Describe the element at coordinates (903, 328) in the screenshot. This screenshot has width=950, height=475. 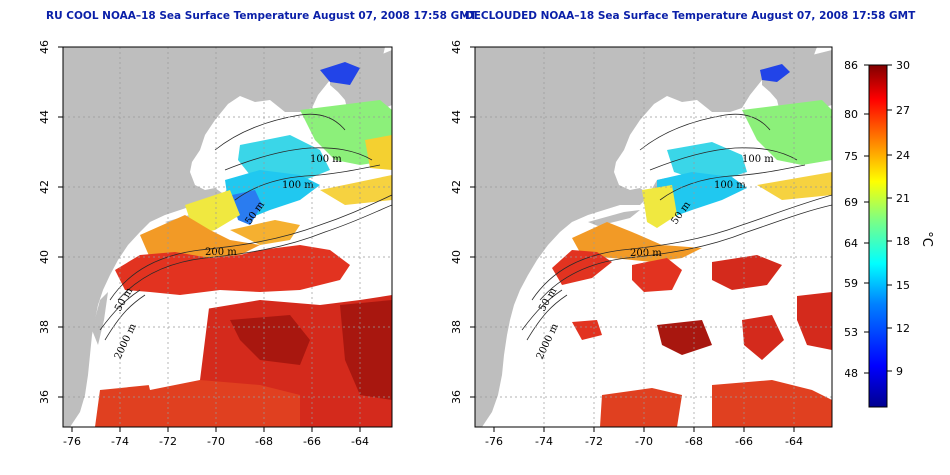
I see `colorbar-c-tick: 12` at that location.